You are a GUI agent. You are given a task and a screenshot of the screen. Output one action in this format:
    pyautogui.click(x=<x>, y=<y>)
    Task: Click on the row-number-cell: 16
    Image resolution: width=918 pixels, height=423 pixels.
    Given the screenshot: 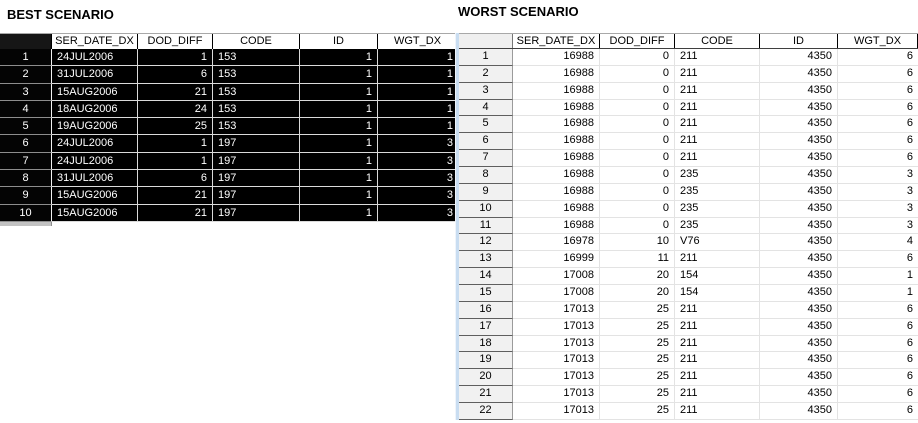 What is the action you would take?
    pyautogui.click(x=486, y=310)
    